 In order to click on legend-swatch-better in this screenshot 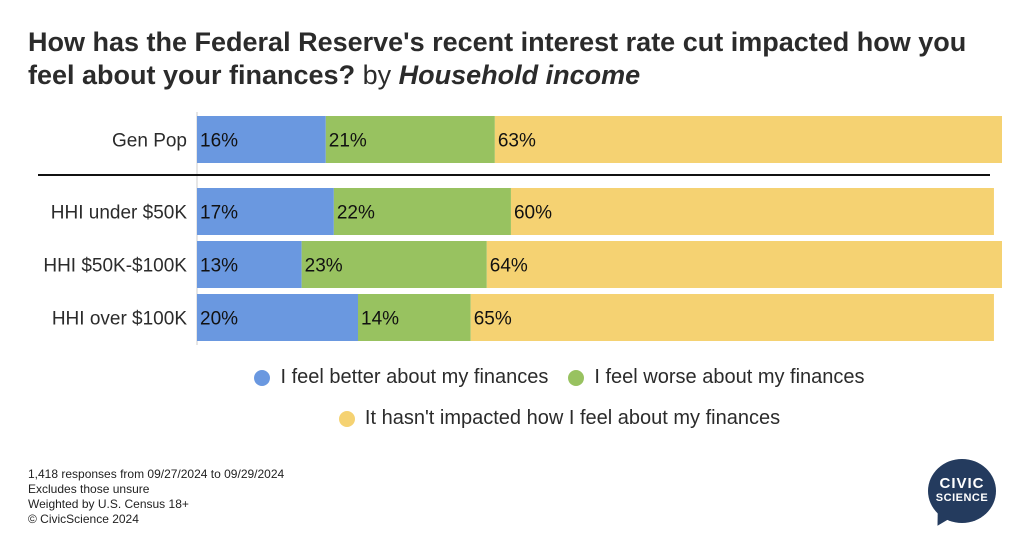, I will do `click(262, 377)`.